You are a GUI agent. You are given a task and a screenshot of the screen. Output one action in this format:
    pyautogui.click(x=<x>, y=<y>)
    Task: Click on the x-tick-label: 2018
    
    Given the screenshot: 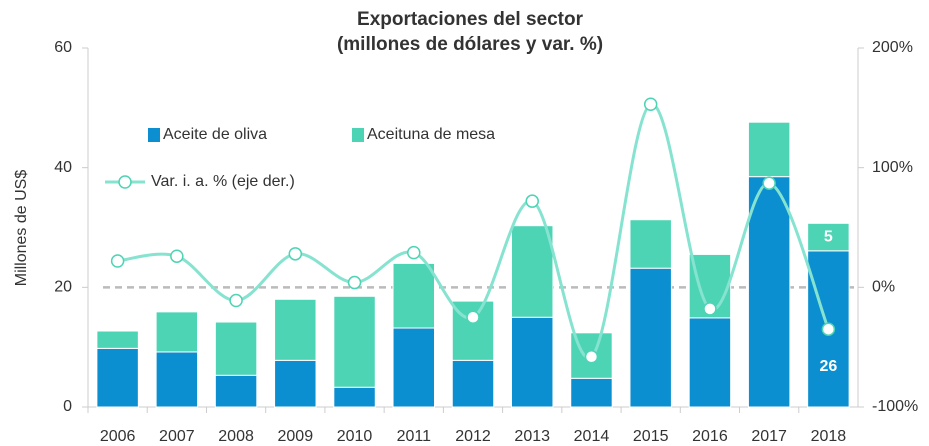 What is the action you would take?
    pyautogui.click(x=829, y=436)
    